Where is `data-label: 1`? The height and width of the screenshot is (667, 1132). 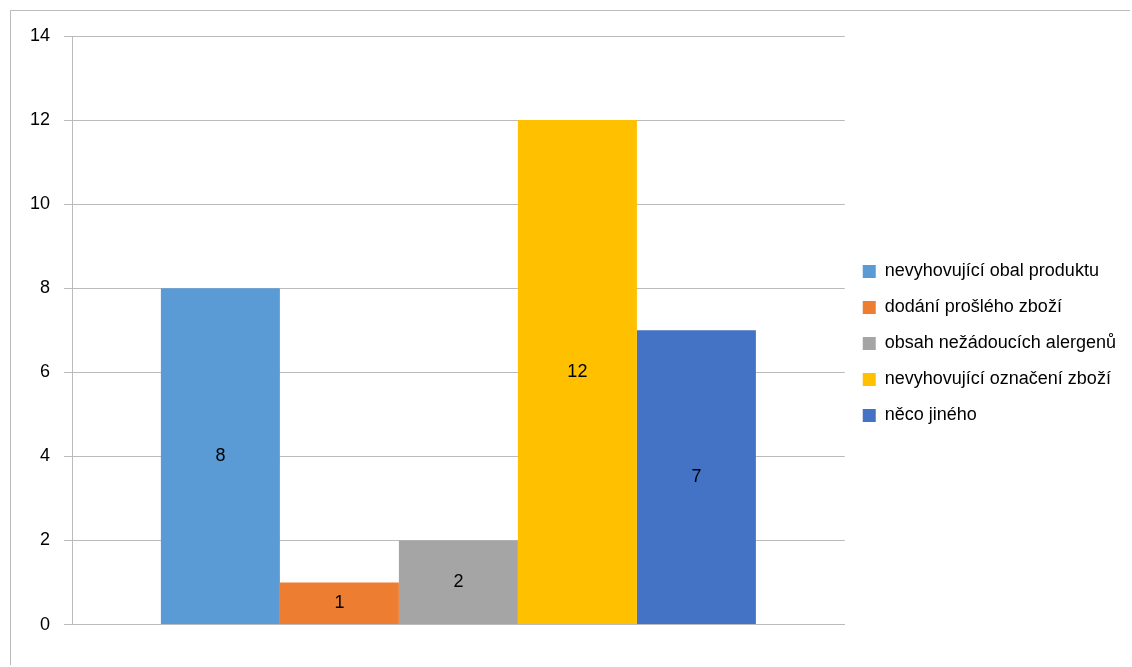 data-label: 1 is located at coordinates (339, 602).